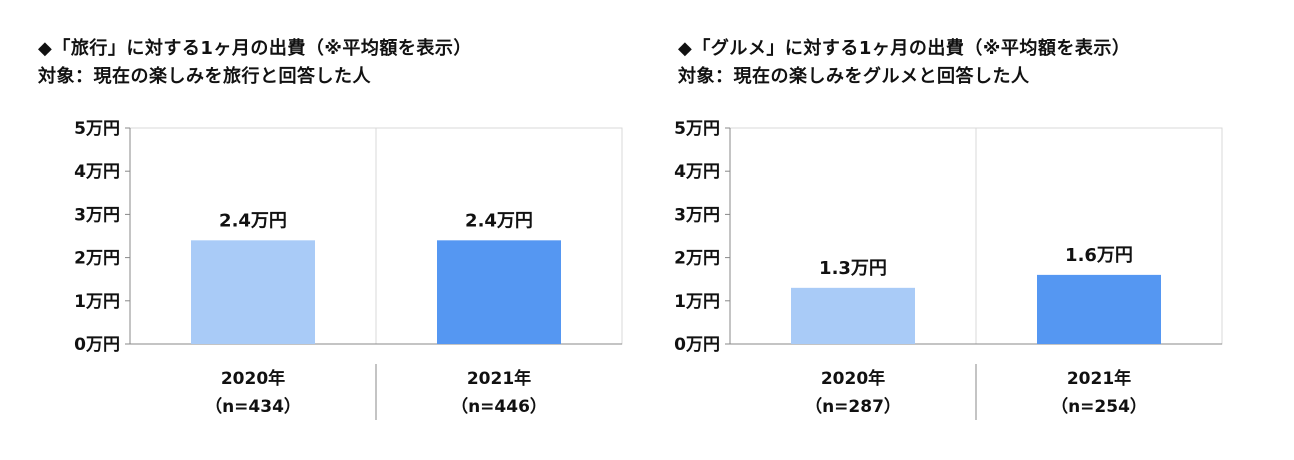  Describe the element at coordinates (1099, 406) in the screenshot. I see `x-tick-sublabel: （n=254）` at that location.